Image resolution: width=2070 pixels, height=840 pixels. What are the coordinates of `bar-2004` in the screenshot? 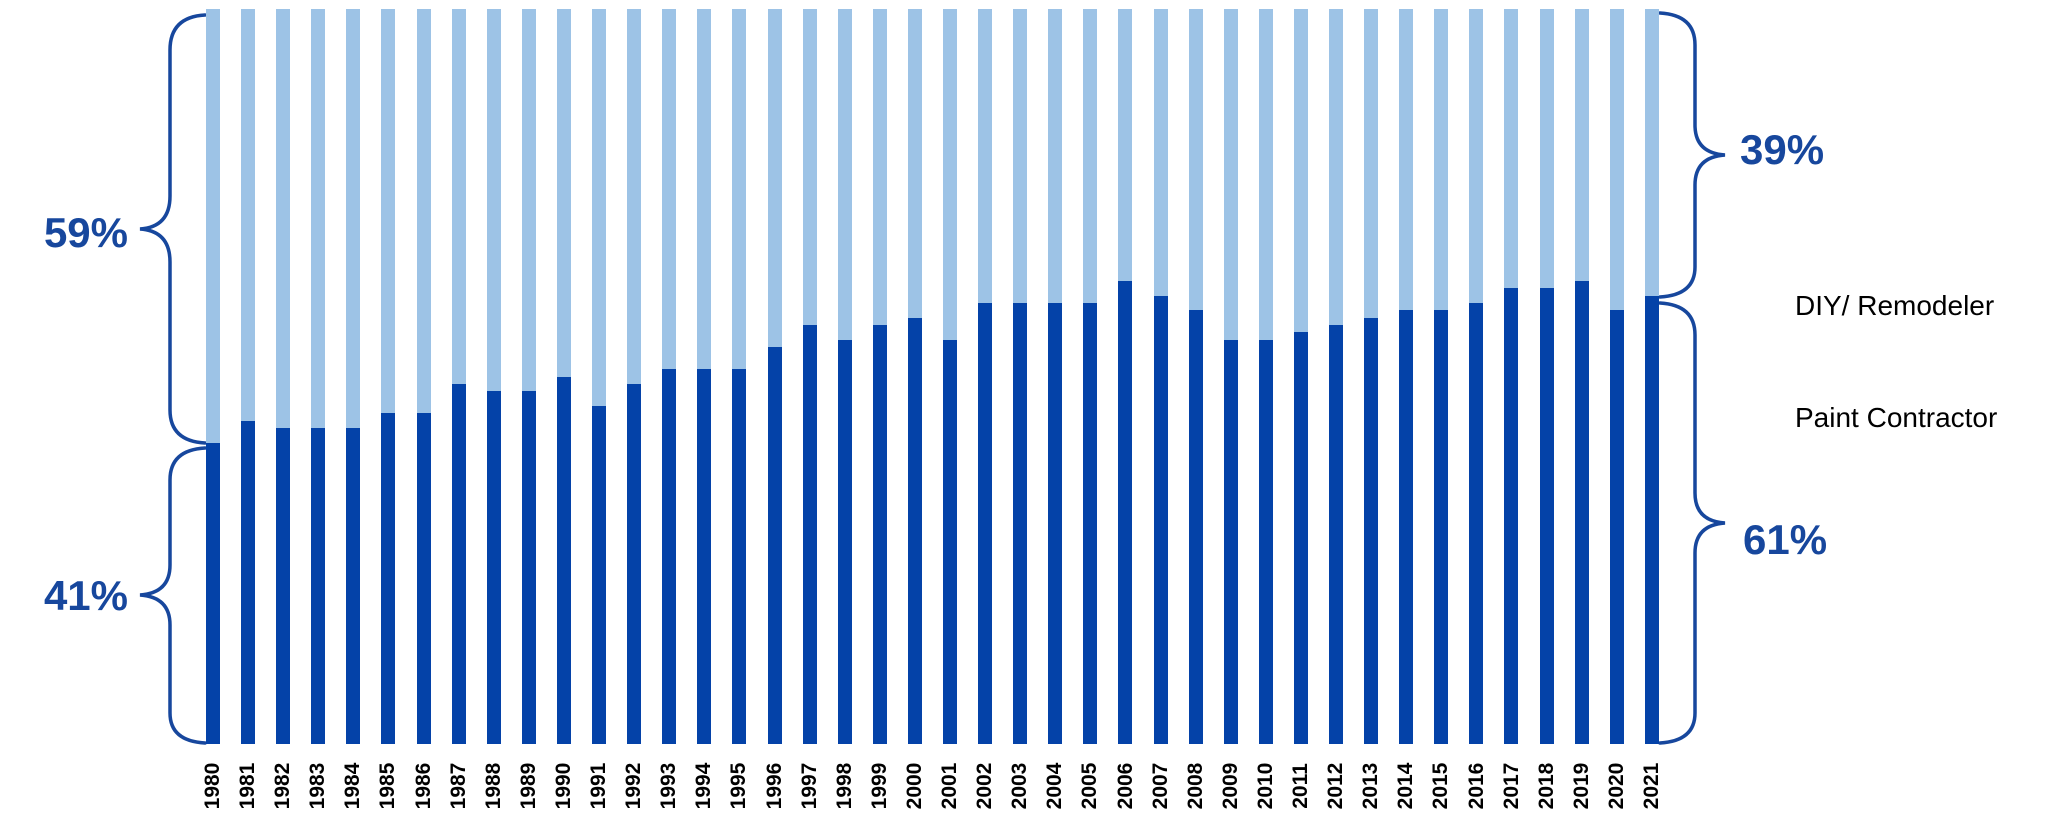 It's located at (1055, 376).